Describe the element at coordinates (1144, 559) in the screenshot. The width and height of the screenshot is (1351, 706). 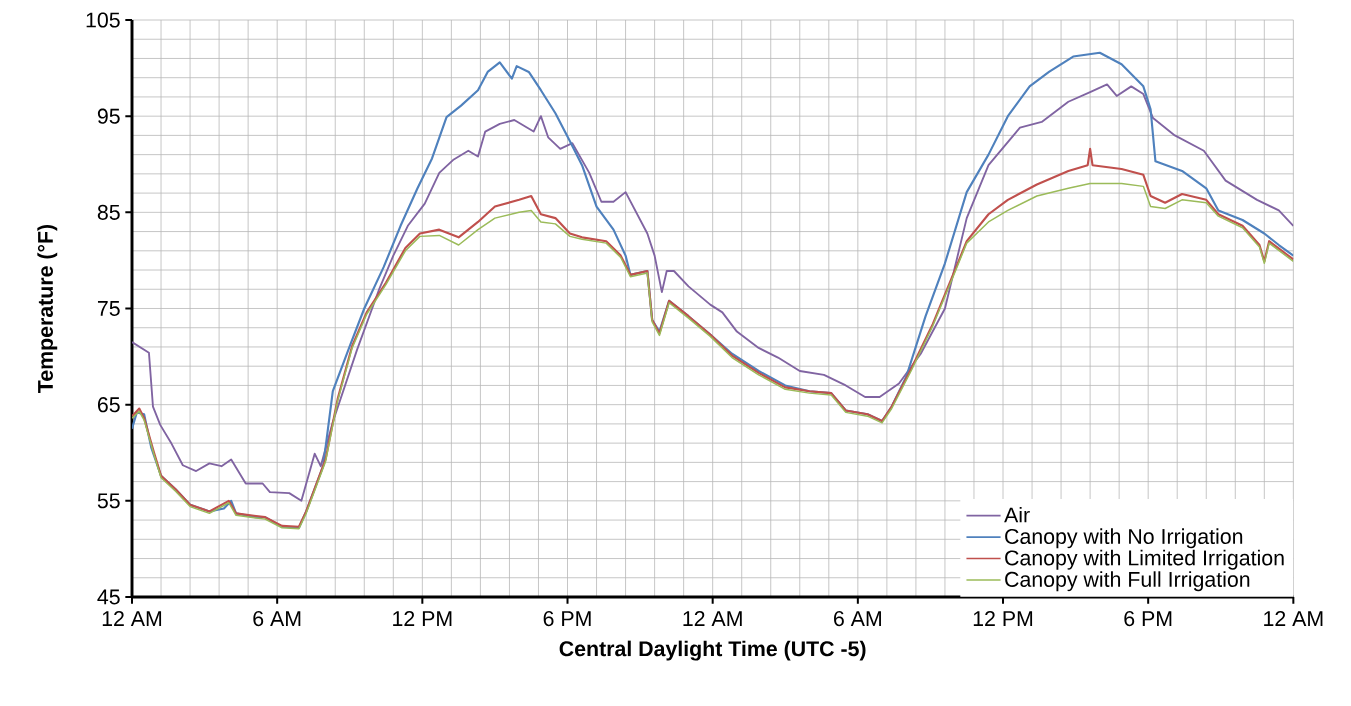
I see `legend-label: Canopy with Limited Irrigation` at that location.